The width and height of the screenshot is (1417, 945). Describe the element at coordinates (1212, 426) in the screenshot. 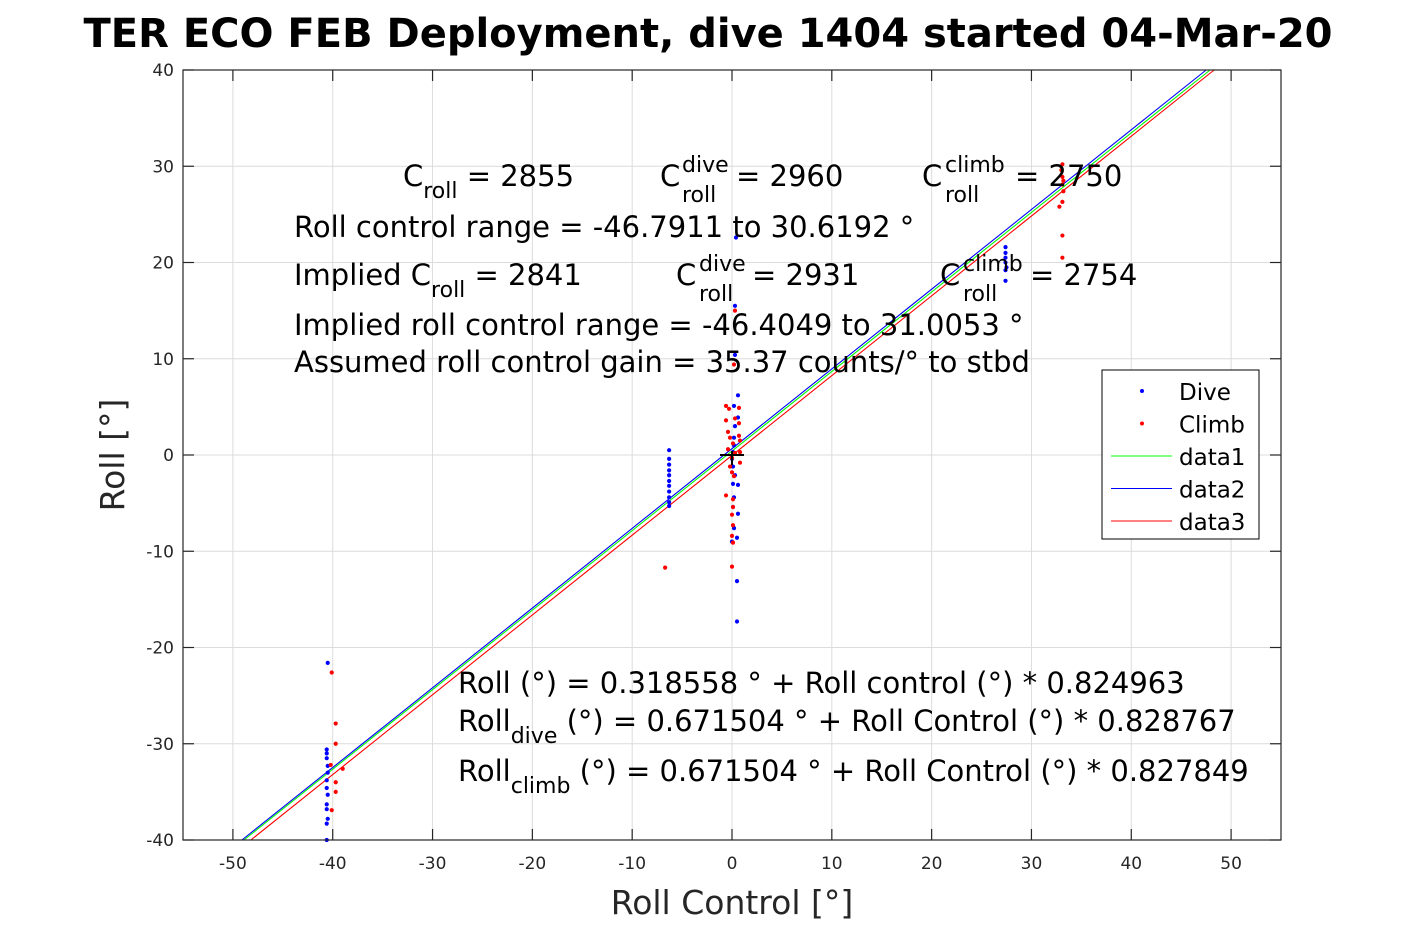

I see `legend-label-climb: Climb` at that location.